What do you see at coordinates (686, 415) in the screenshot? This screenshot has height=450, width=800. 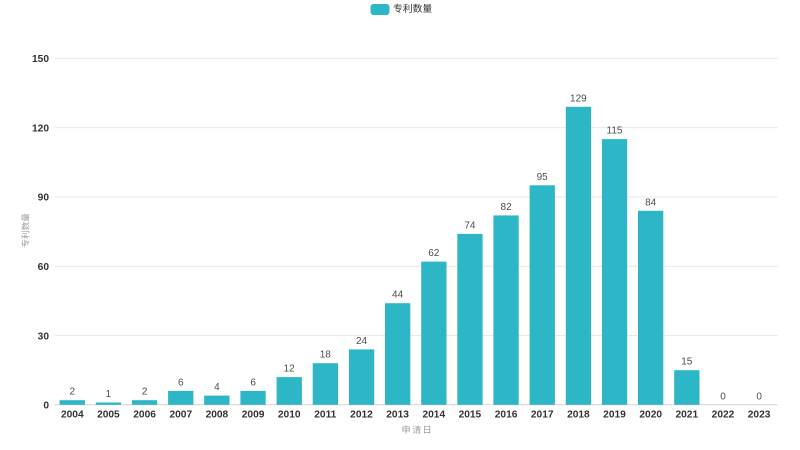 I see `svg-text: 2021` at bounding box center [686, 415].